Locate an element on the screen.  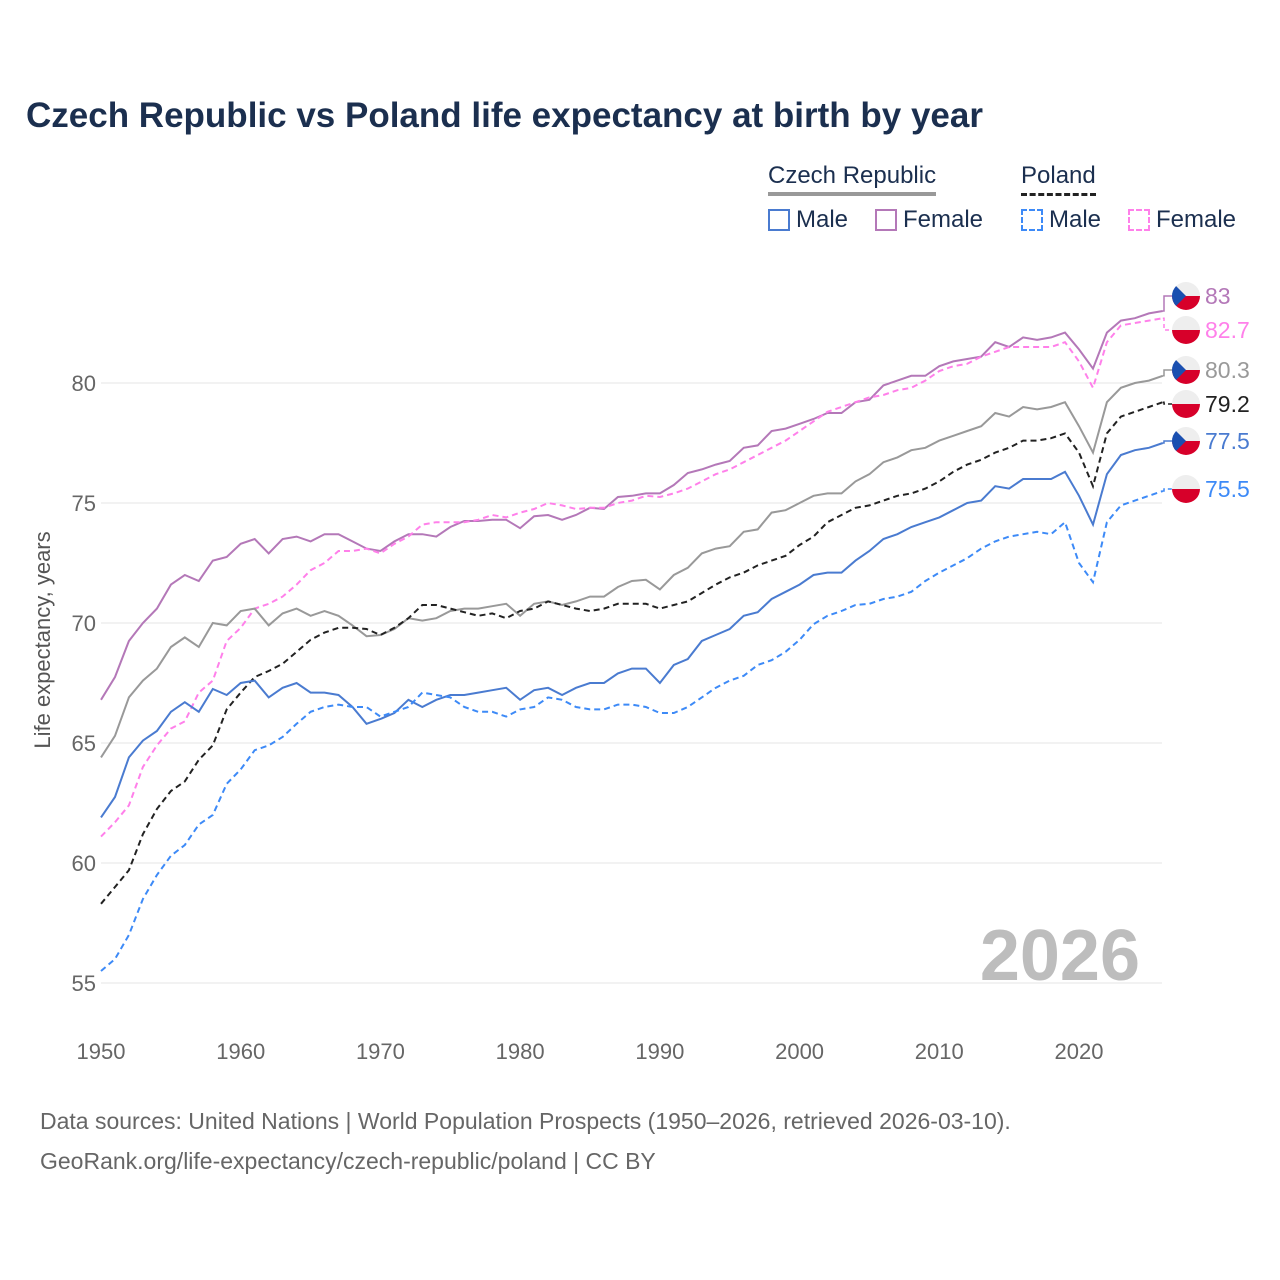
end-value-label: 75.5 is located at coordinates (1227, 489).